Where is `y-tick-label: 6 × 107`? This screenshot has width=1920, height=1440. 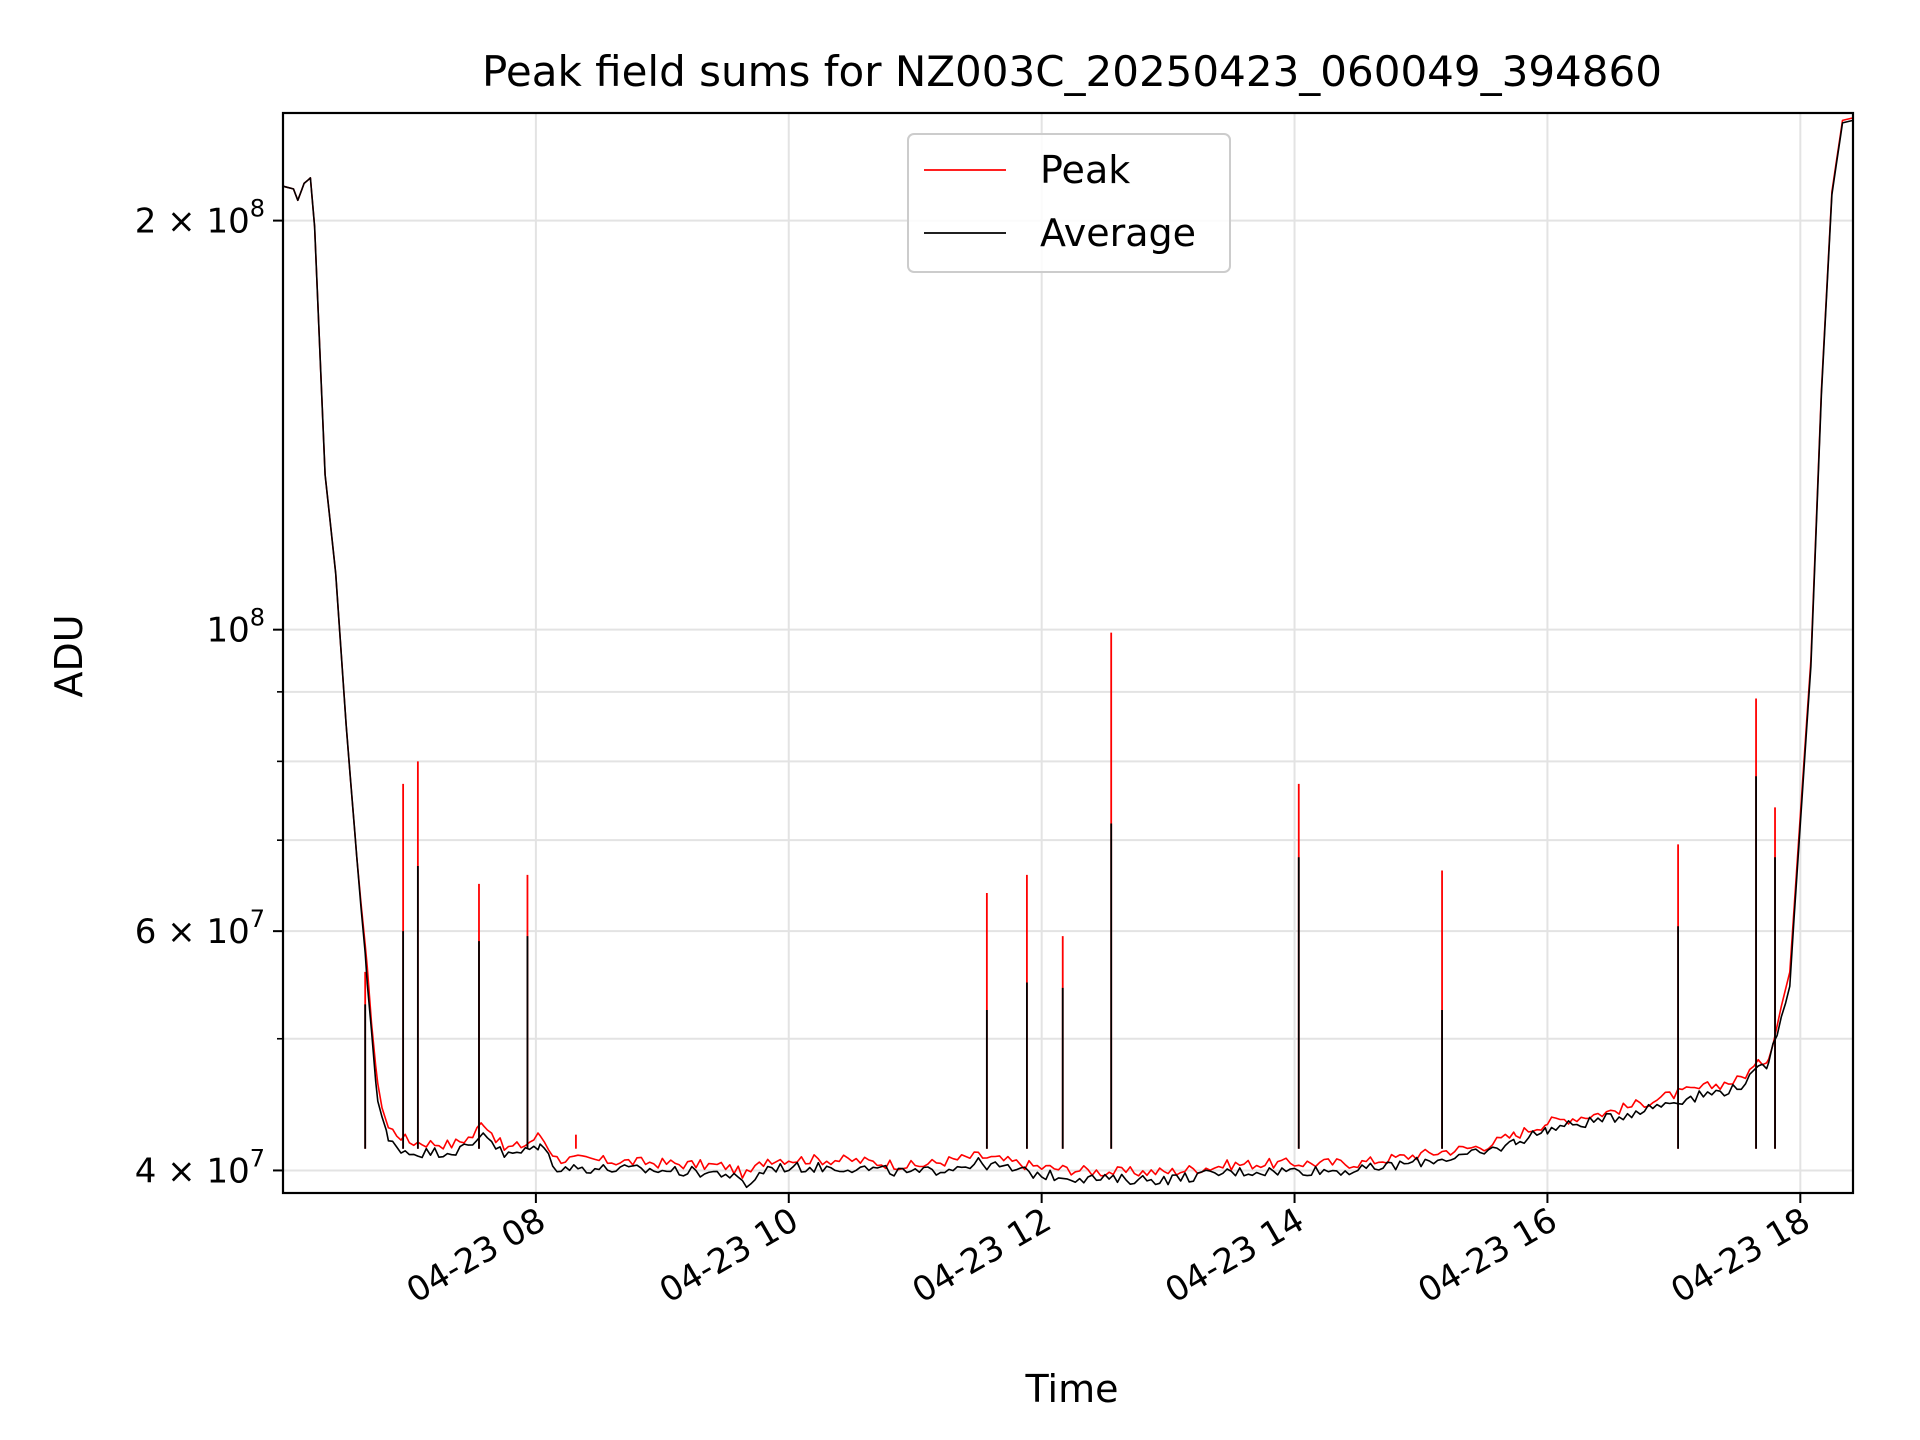
y-tick-label: 6 × 107 is located at coordinates (200, 928).